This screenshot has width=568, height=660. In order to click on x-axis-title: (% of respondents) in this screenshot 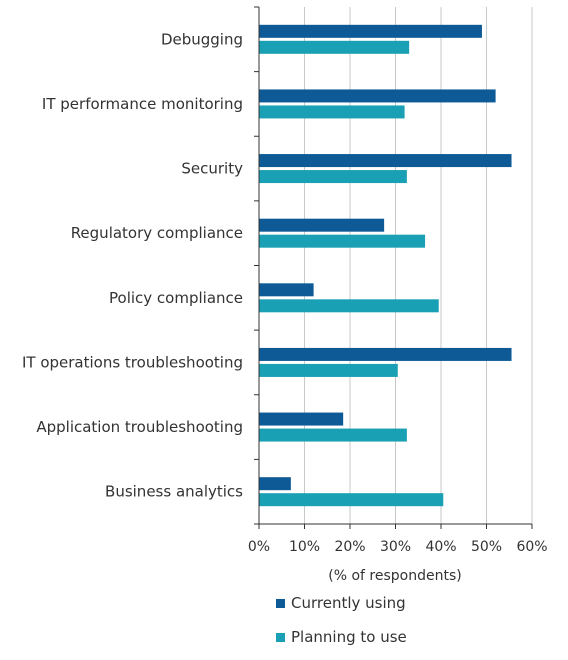, I will do `click(394, 576)`.